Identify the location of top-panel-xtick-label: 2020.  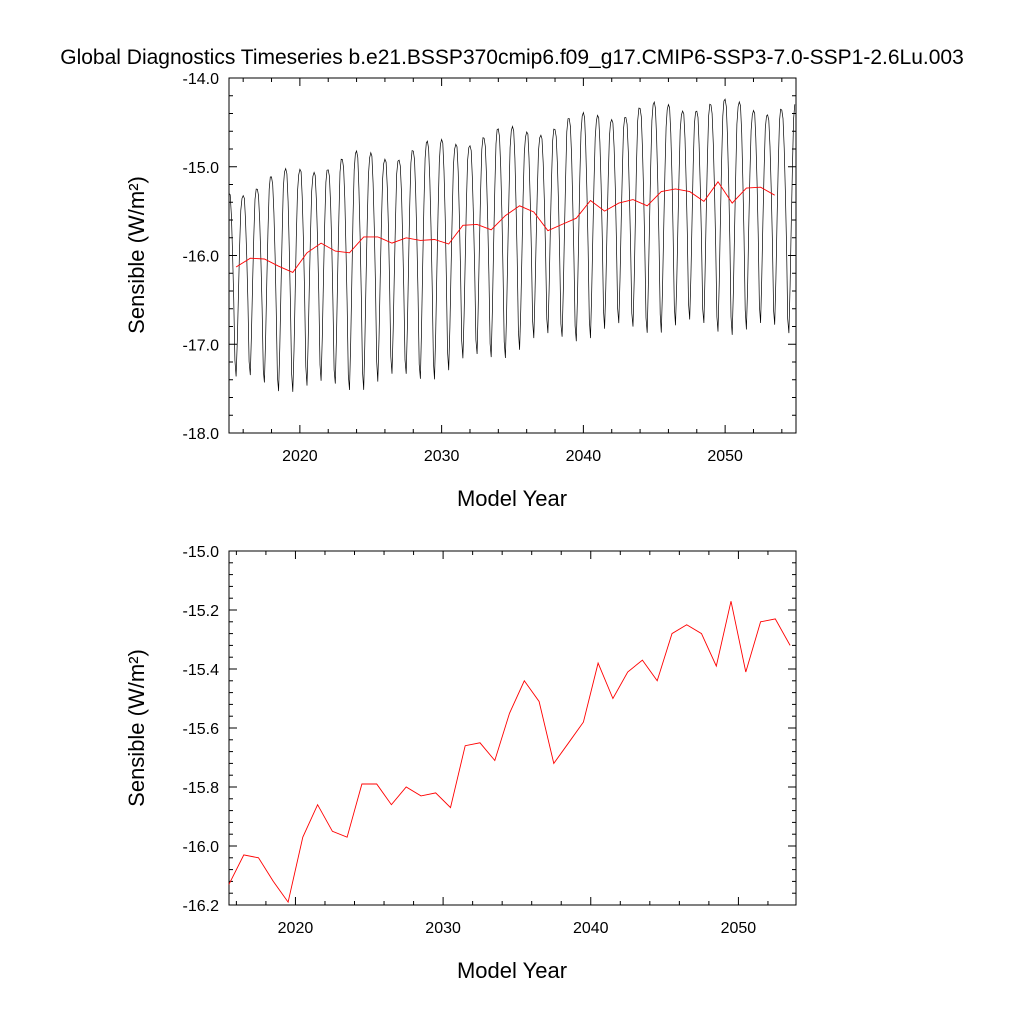
(300, 456).